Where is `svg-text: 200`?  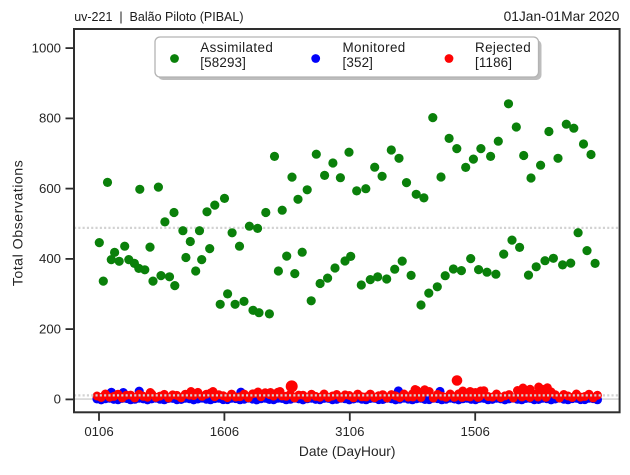 svg-text: 200 is located at coordinates (50, 328).